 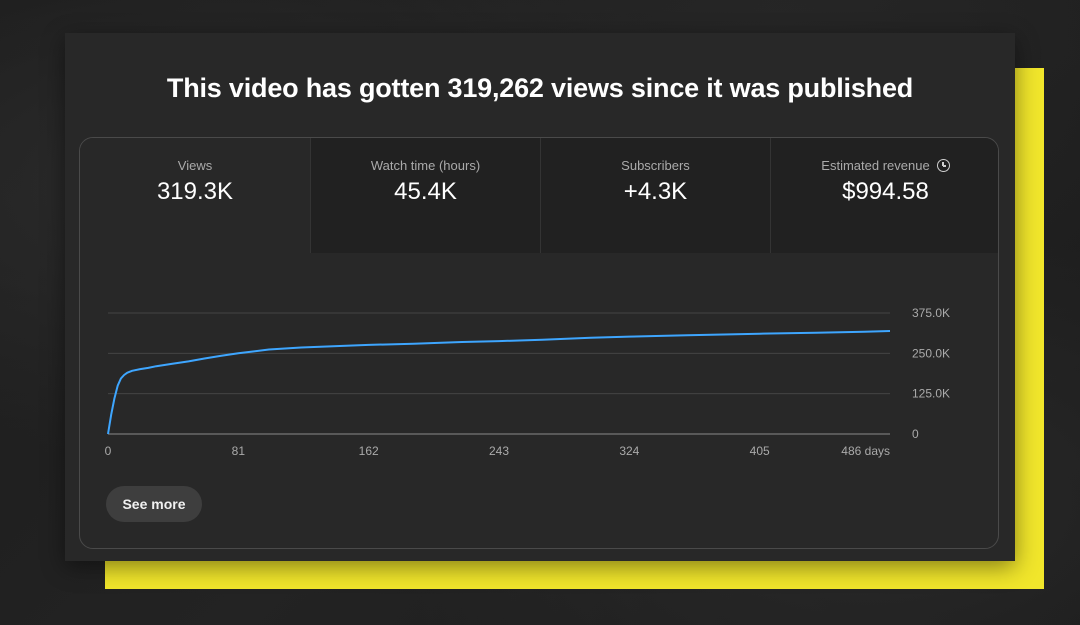 What do you see at coordinates (154, 504) in the screenshot?
I see `see-more-button: See more` at bounding box center [154, 504].